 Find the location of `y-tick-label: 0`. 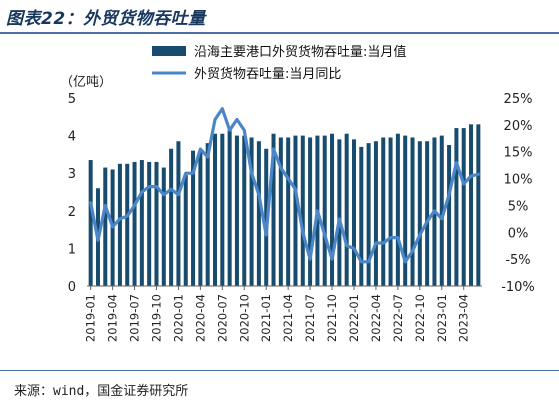

y-tick-label: 0 is located at coordinates (72, 287).